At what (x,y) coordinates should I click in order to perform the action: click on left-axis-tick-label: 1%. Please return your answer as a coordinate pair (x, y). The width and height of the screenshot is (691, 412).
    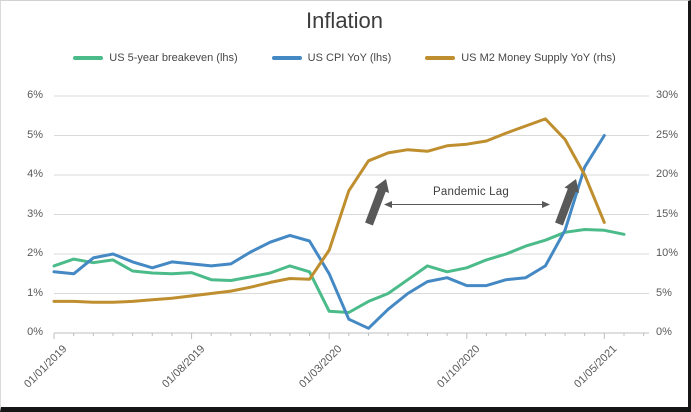
    Looking at the image, I should click on (35, 292).